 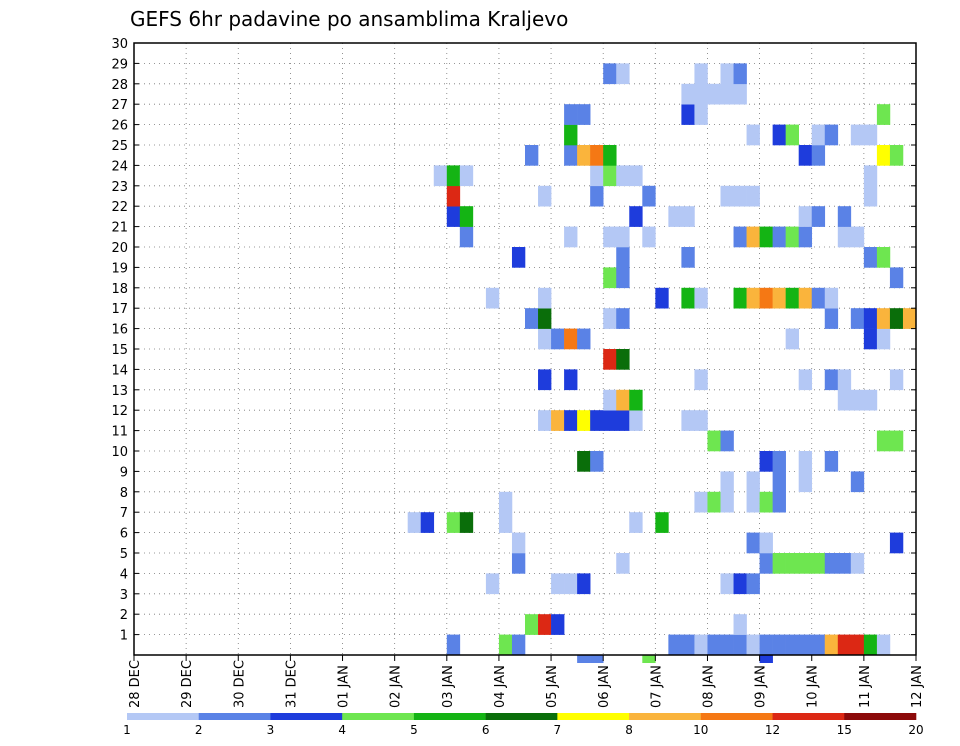 What do you see at coordinates (119, 44) in the screenshot?
I see `y-tick-label: 30` at bounding box center [119, 44].